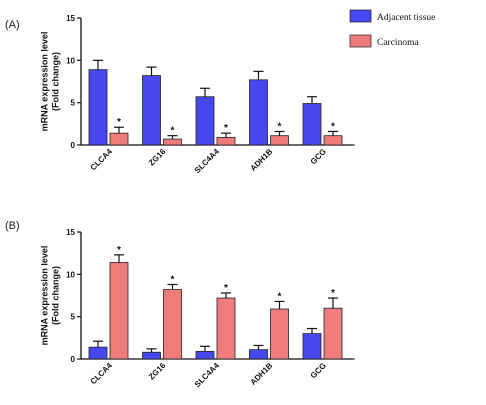 The width and height of the screenshot is (486, 405). I want to click on legend-label: Adjacent tissue, so click(406, 18).